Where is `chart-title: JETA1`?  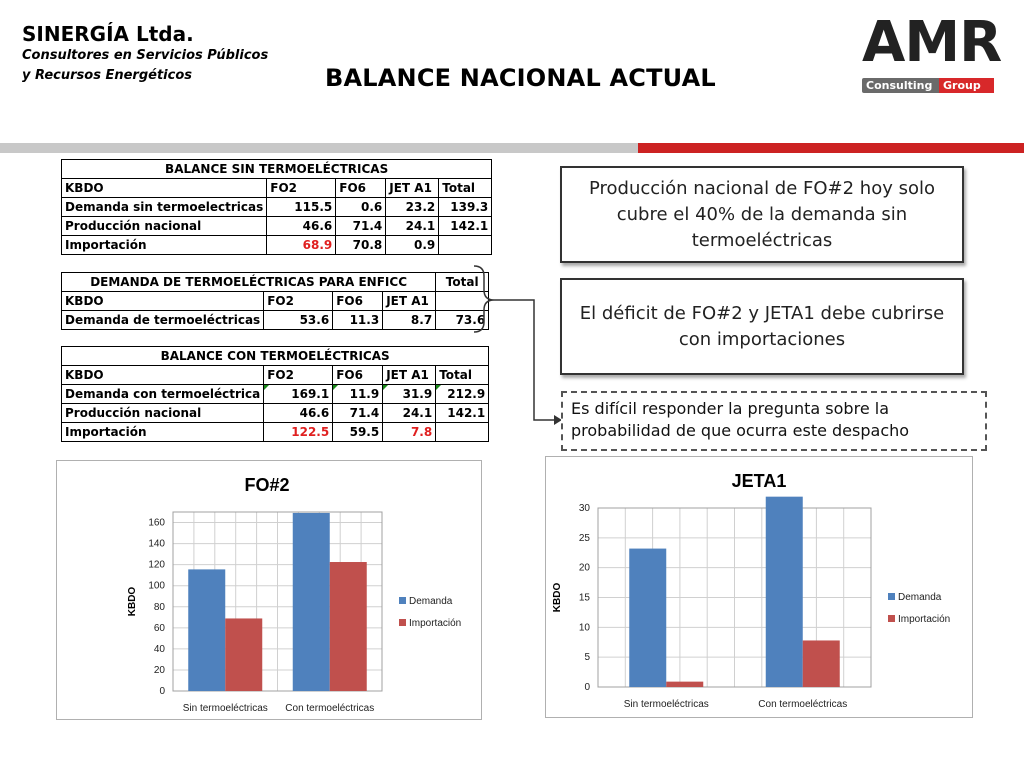
chart-title: JETA1 is located at coordinates (759, 481).